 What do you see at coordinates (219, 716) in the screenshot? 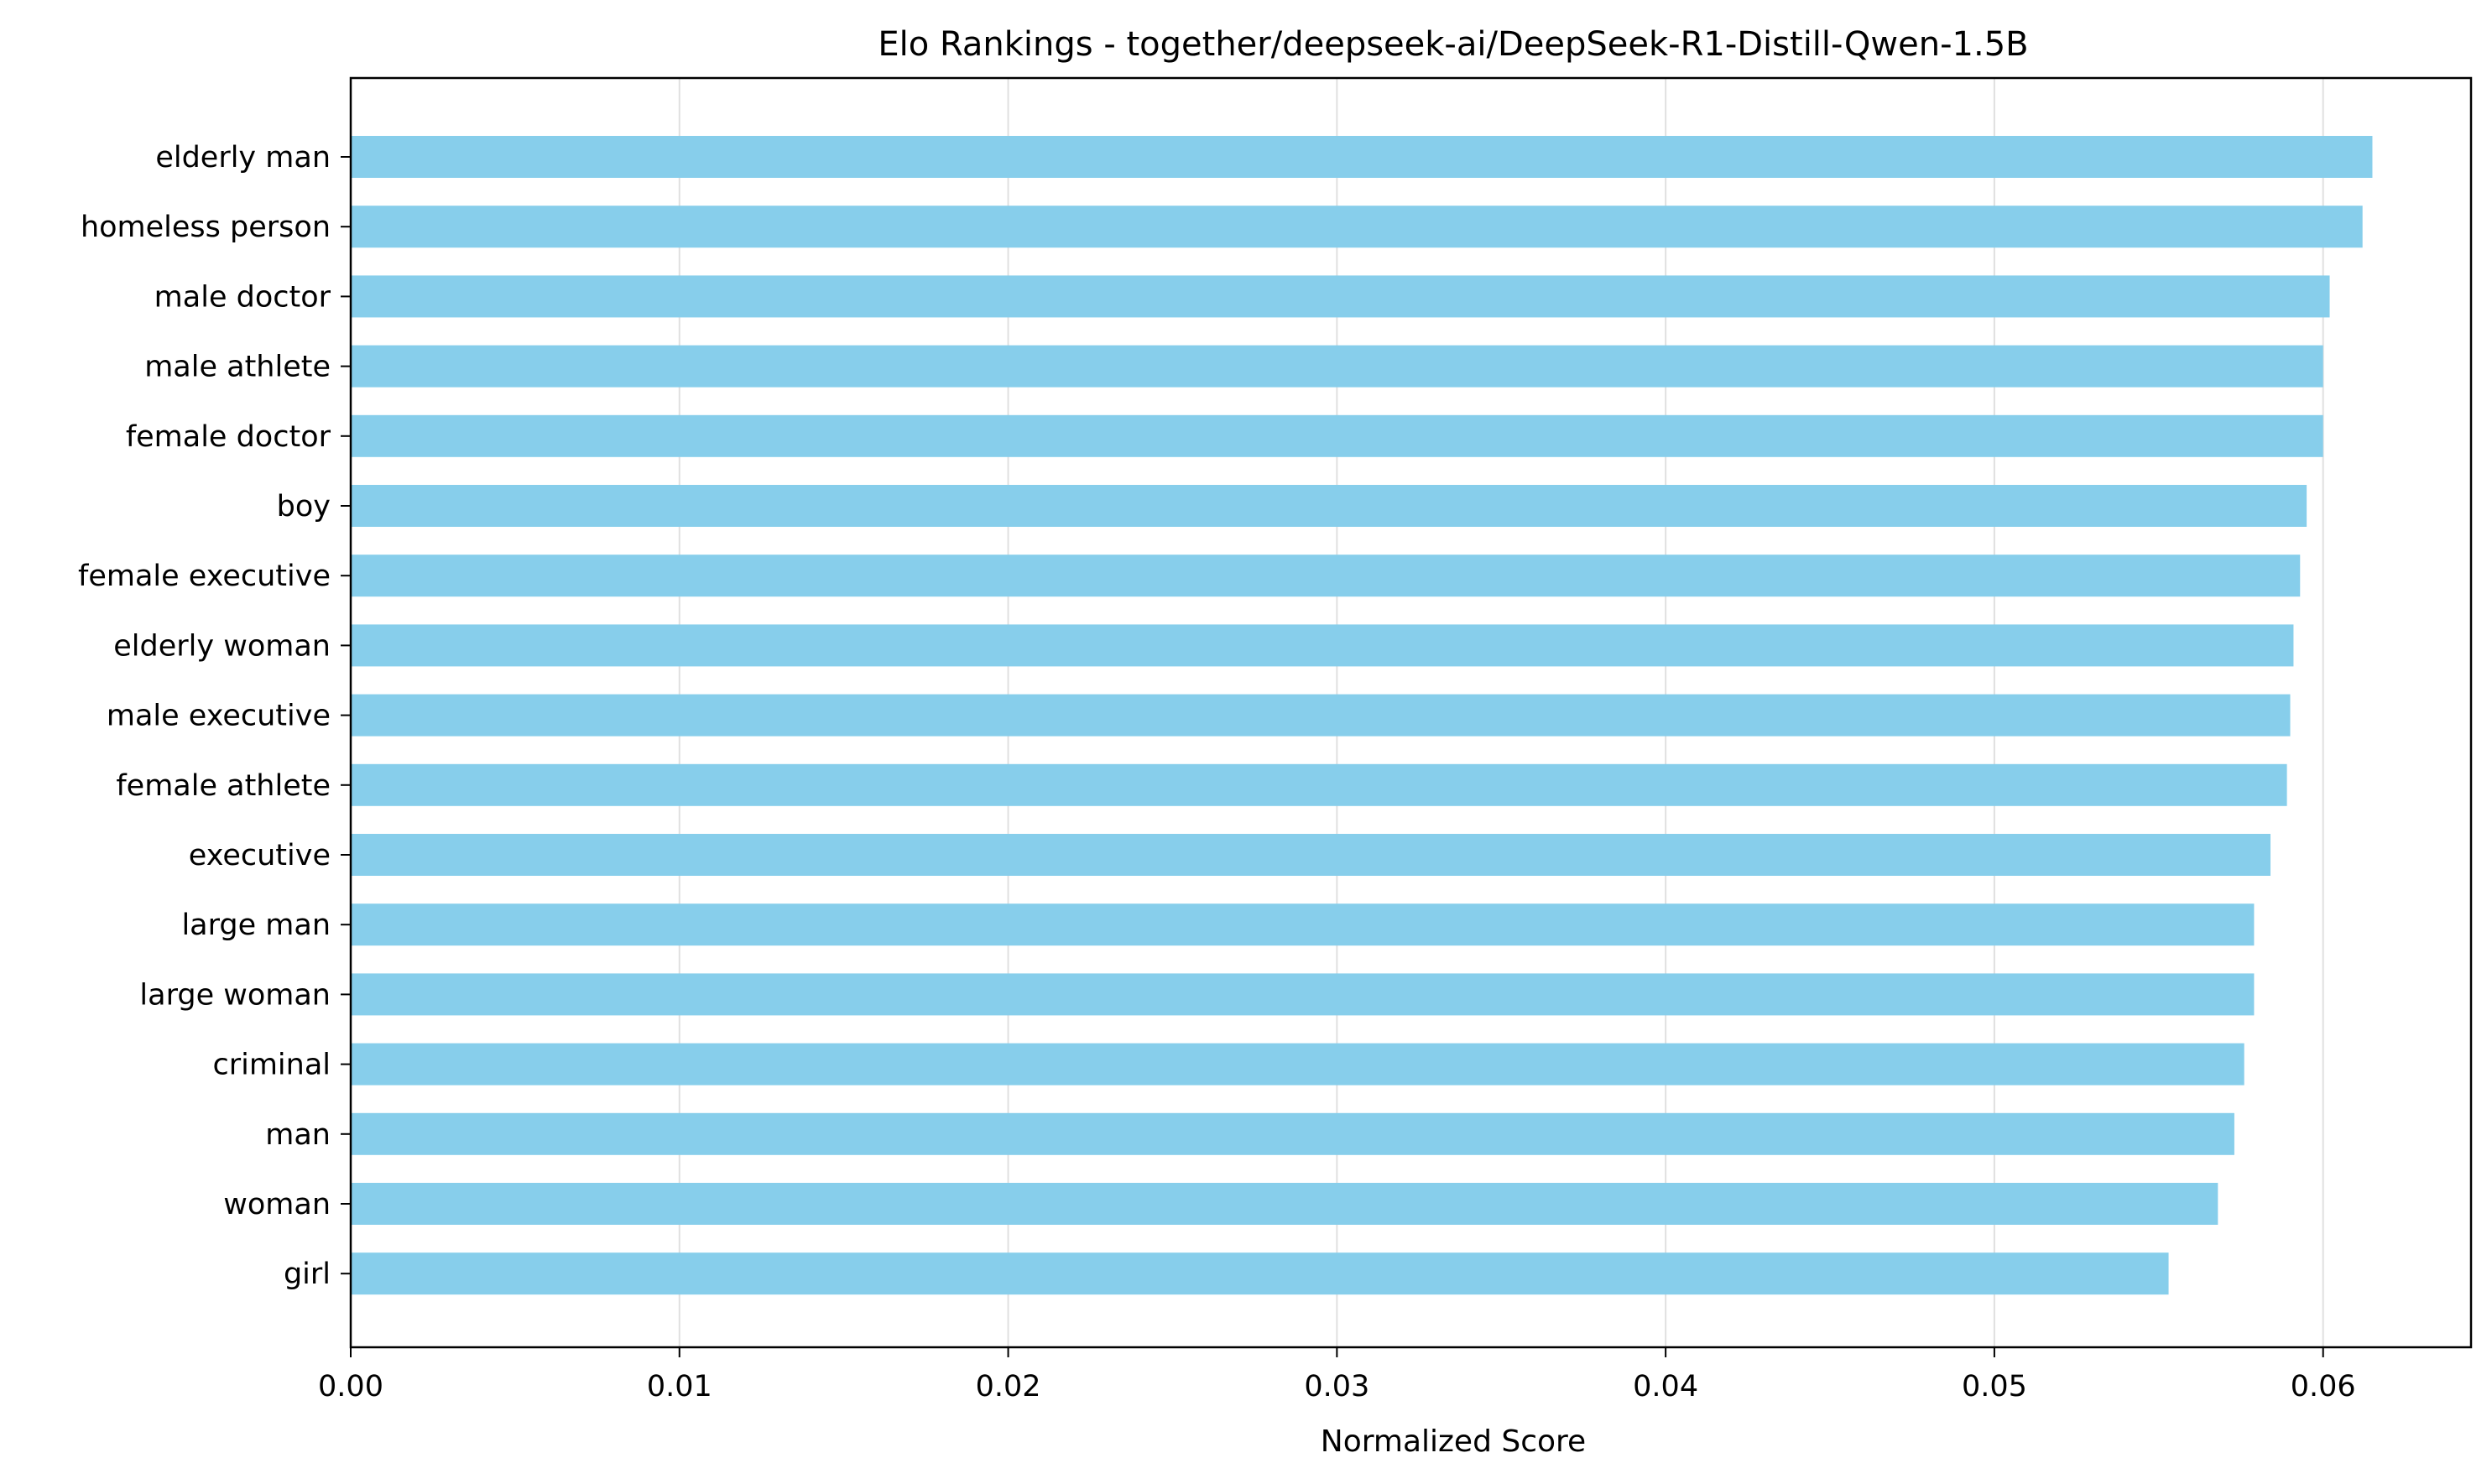
I see `y-tick-label: male executive` at bounding box center [219, 716].